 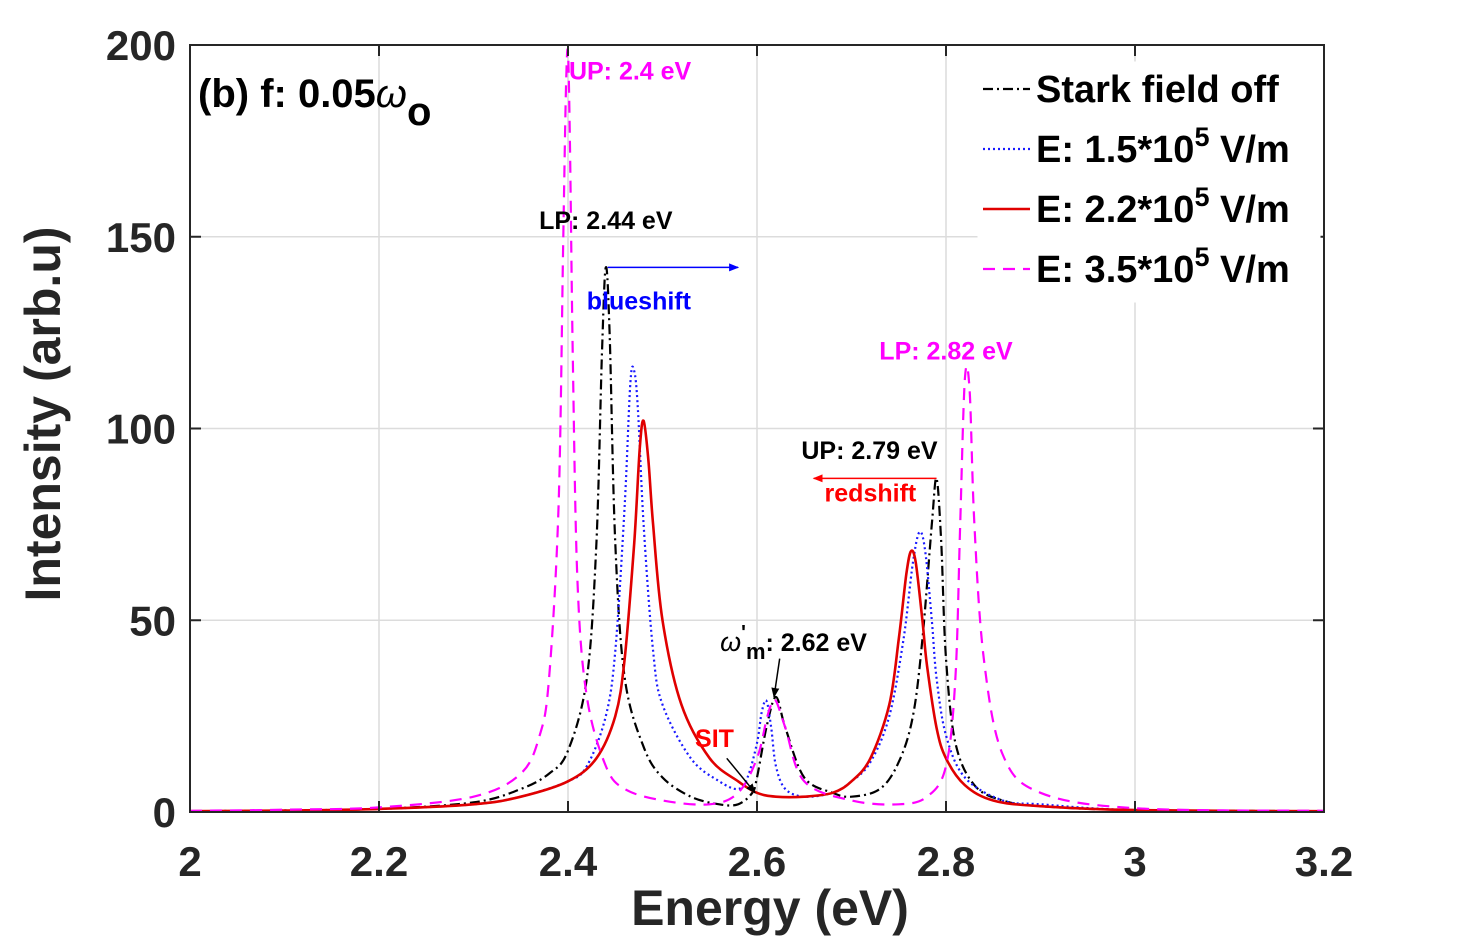 I want to click on panel-label: (b) f: 0.05ωo, so click(x=314, y=103).